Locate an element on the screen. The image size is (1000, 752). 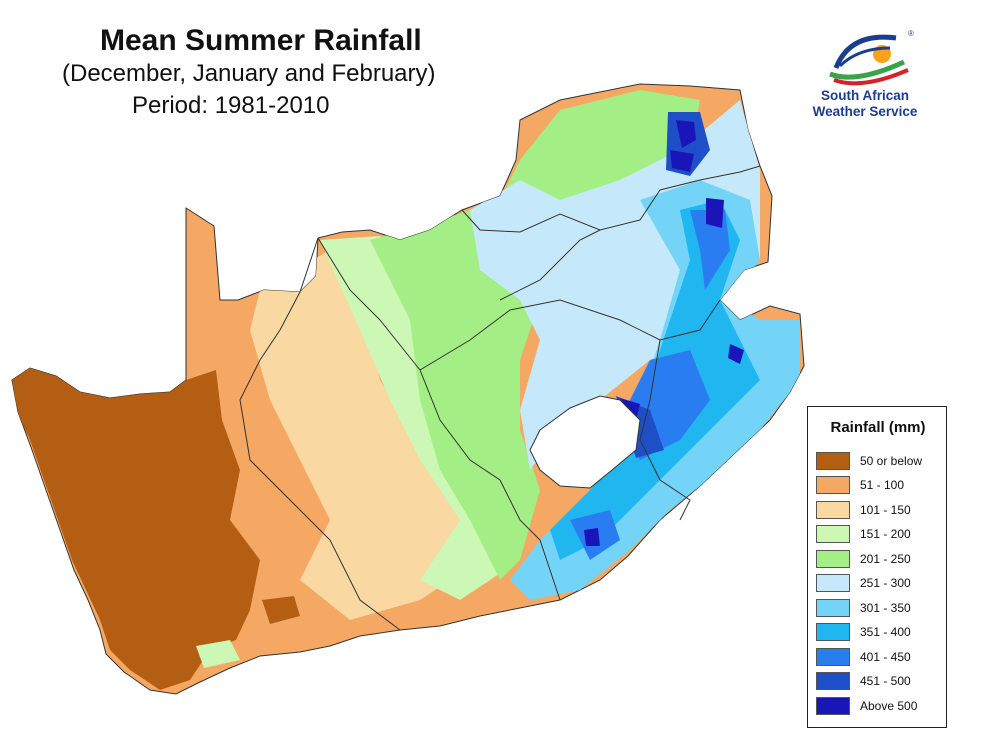
legend-item: 50 or below is located at coordinates (880, 461).